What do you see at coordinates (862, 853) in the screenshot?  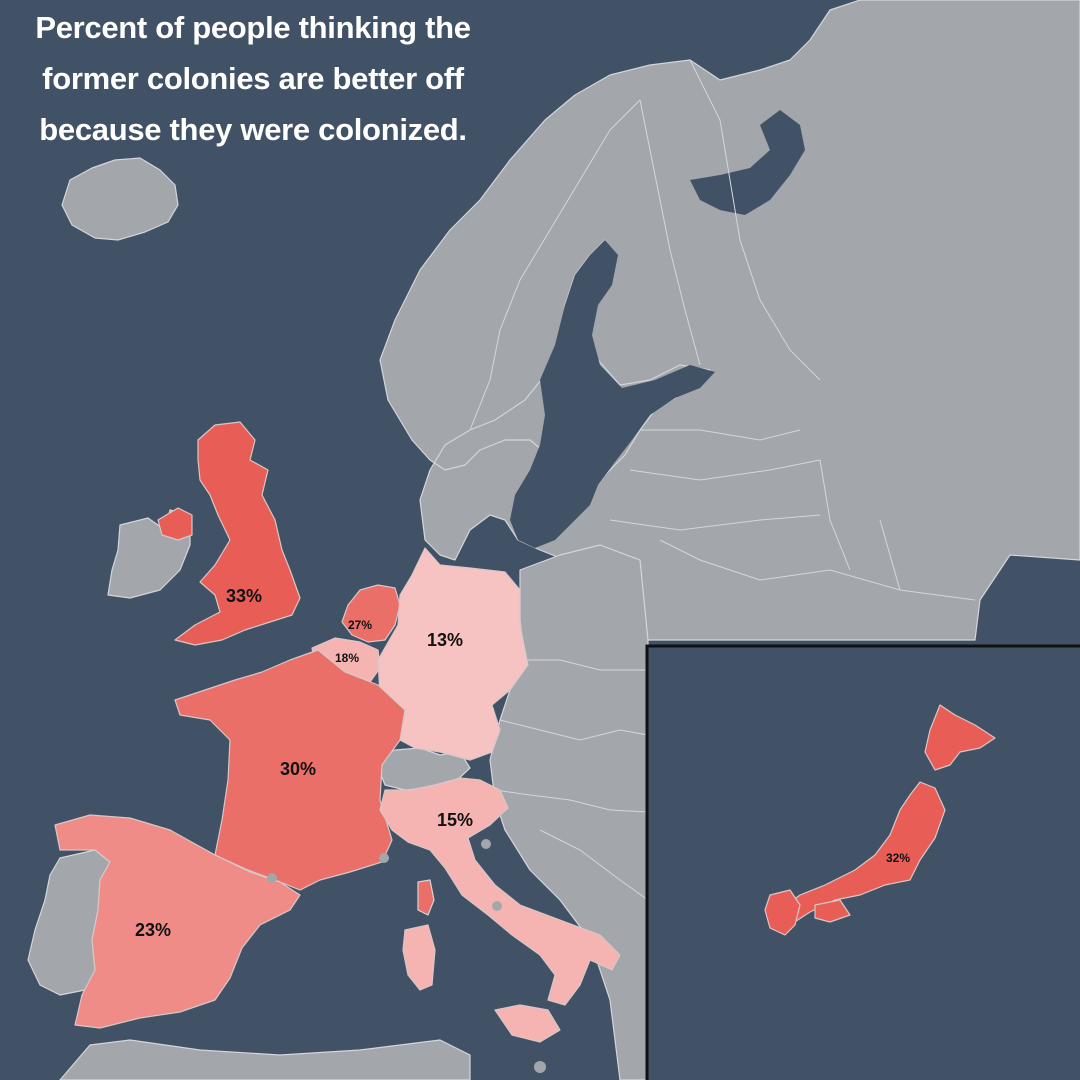 I see `country-japan-honshu` at bounding box center [862, 853].